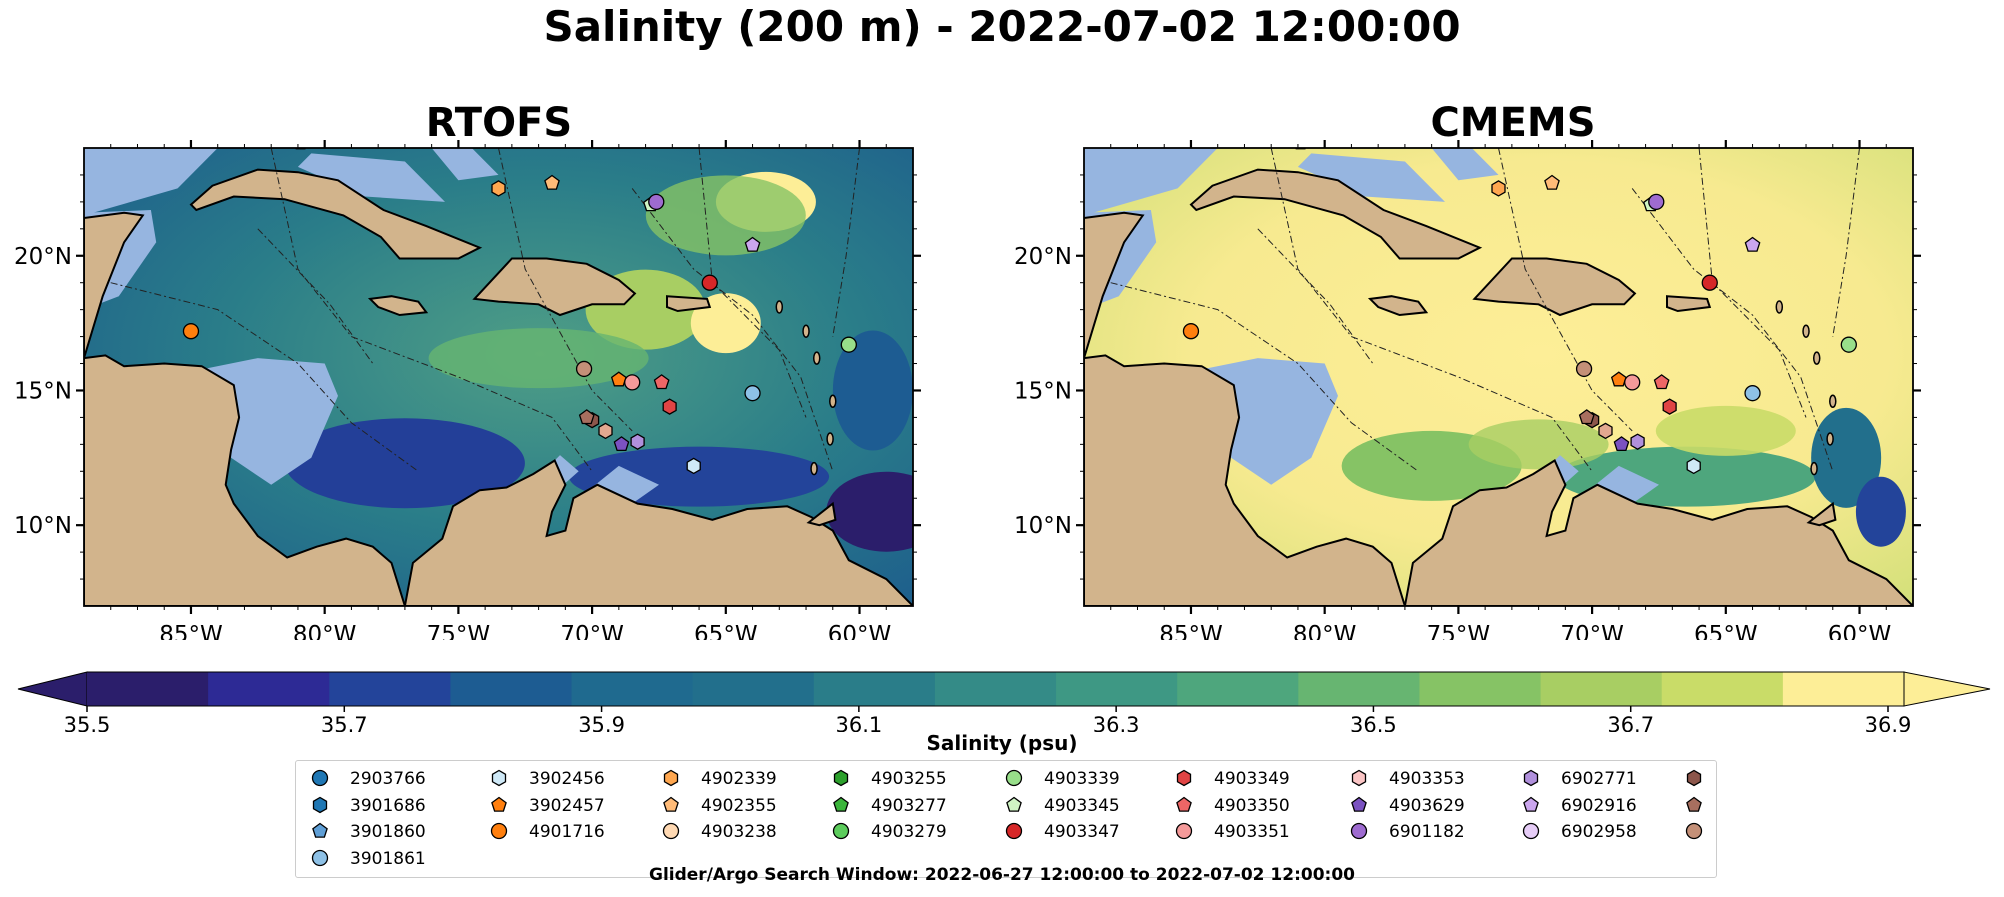  Describe the element at coordinates (1325, 631) in the screenshot. I see `lon-tick-label: 80°W` at that location.